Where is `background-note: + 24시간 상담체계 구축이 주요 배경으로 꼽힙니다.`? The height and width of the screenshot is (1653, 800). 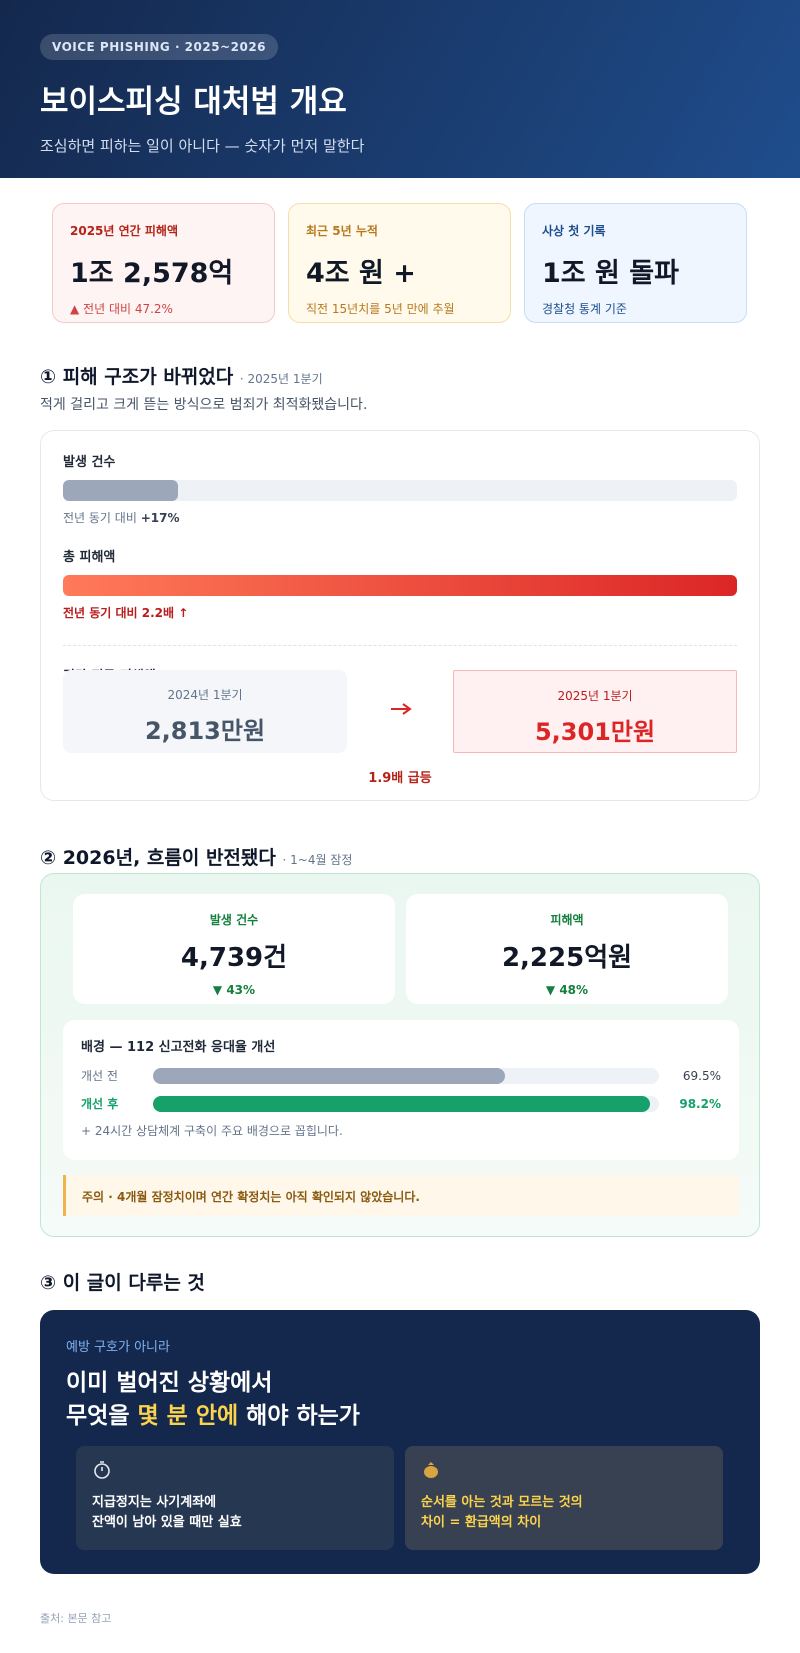
background-note: + 24시간 상담체계 구축이 주요 배경으로 꼽힙니다. is located at coordinates (212, 1131).